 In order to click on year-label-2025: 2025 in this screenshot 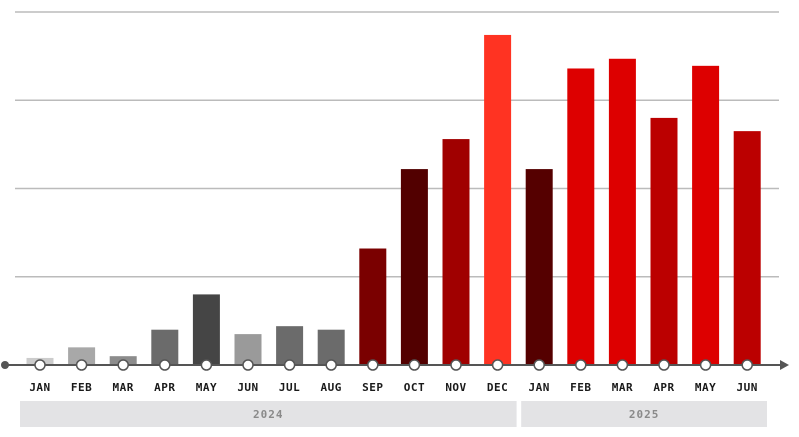, I will do `click(644, 414)`.